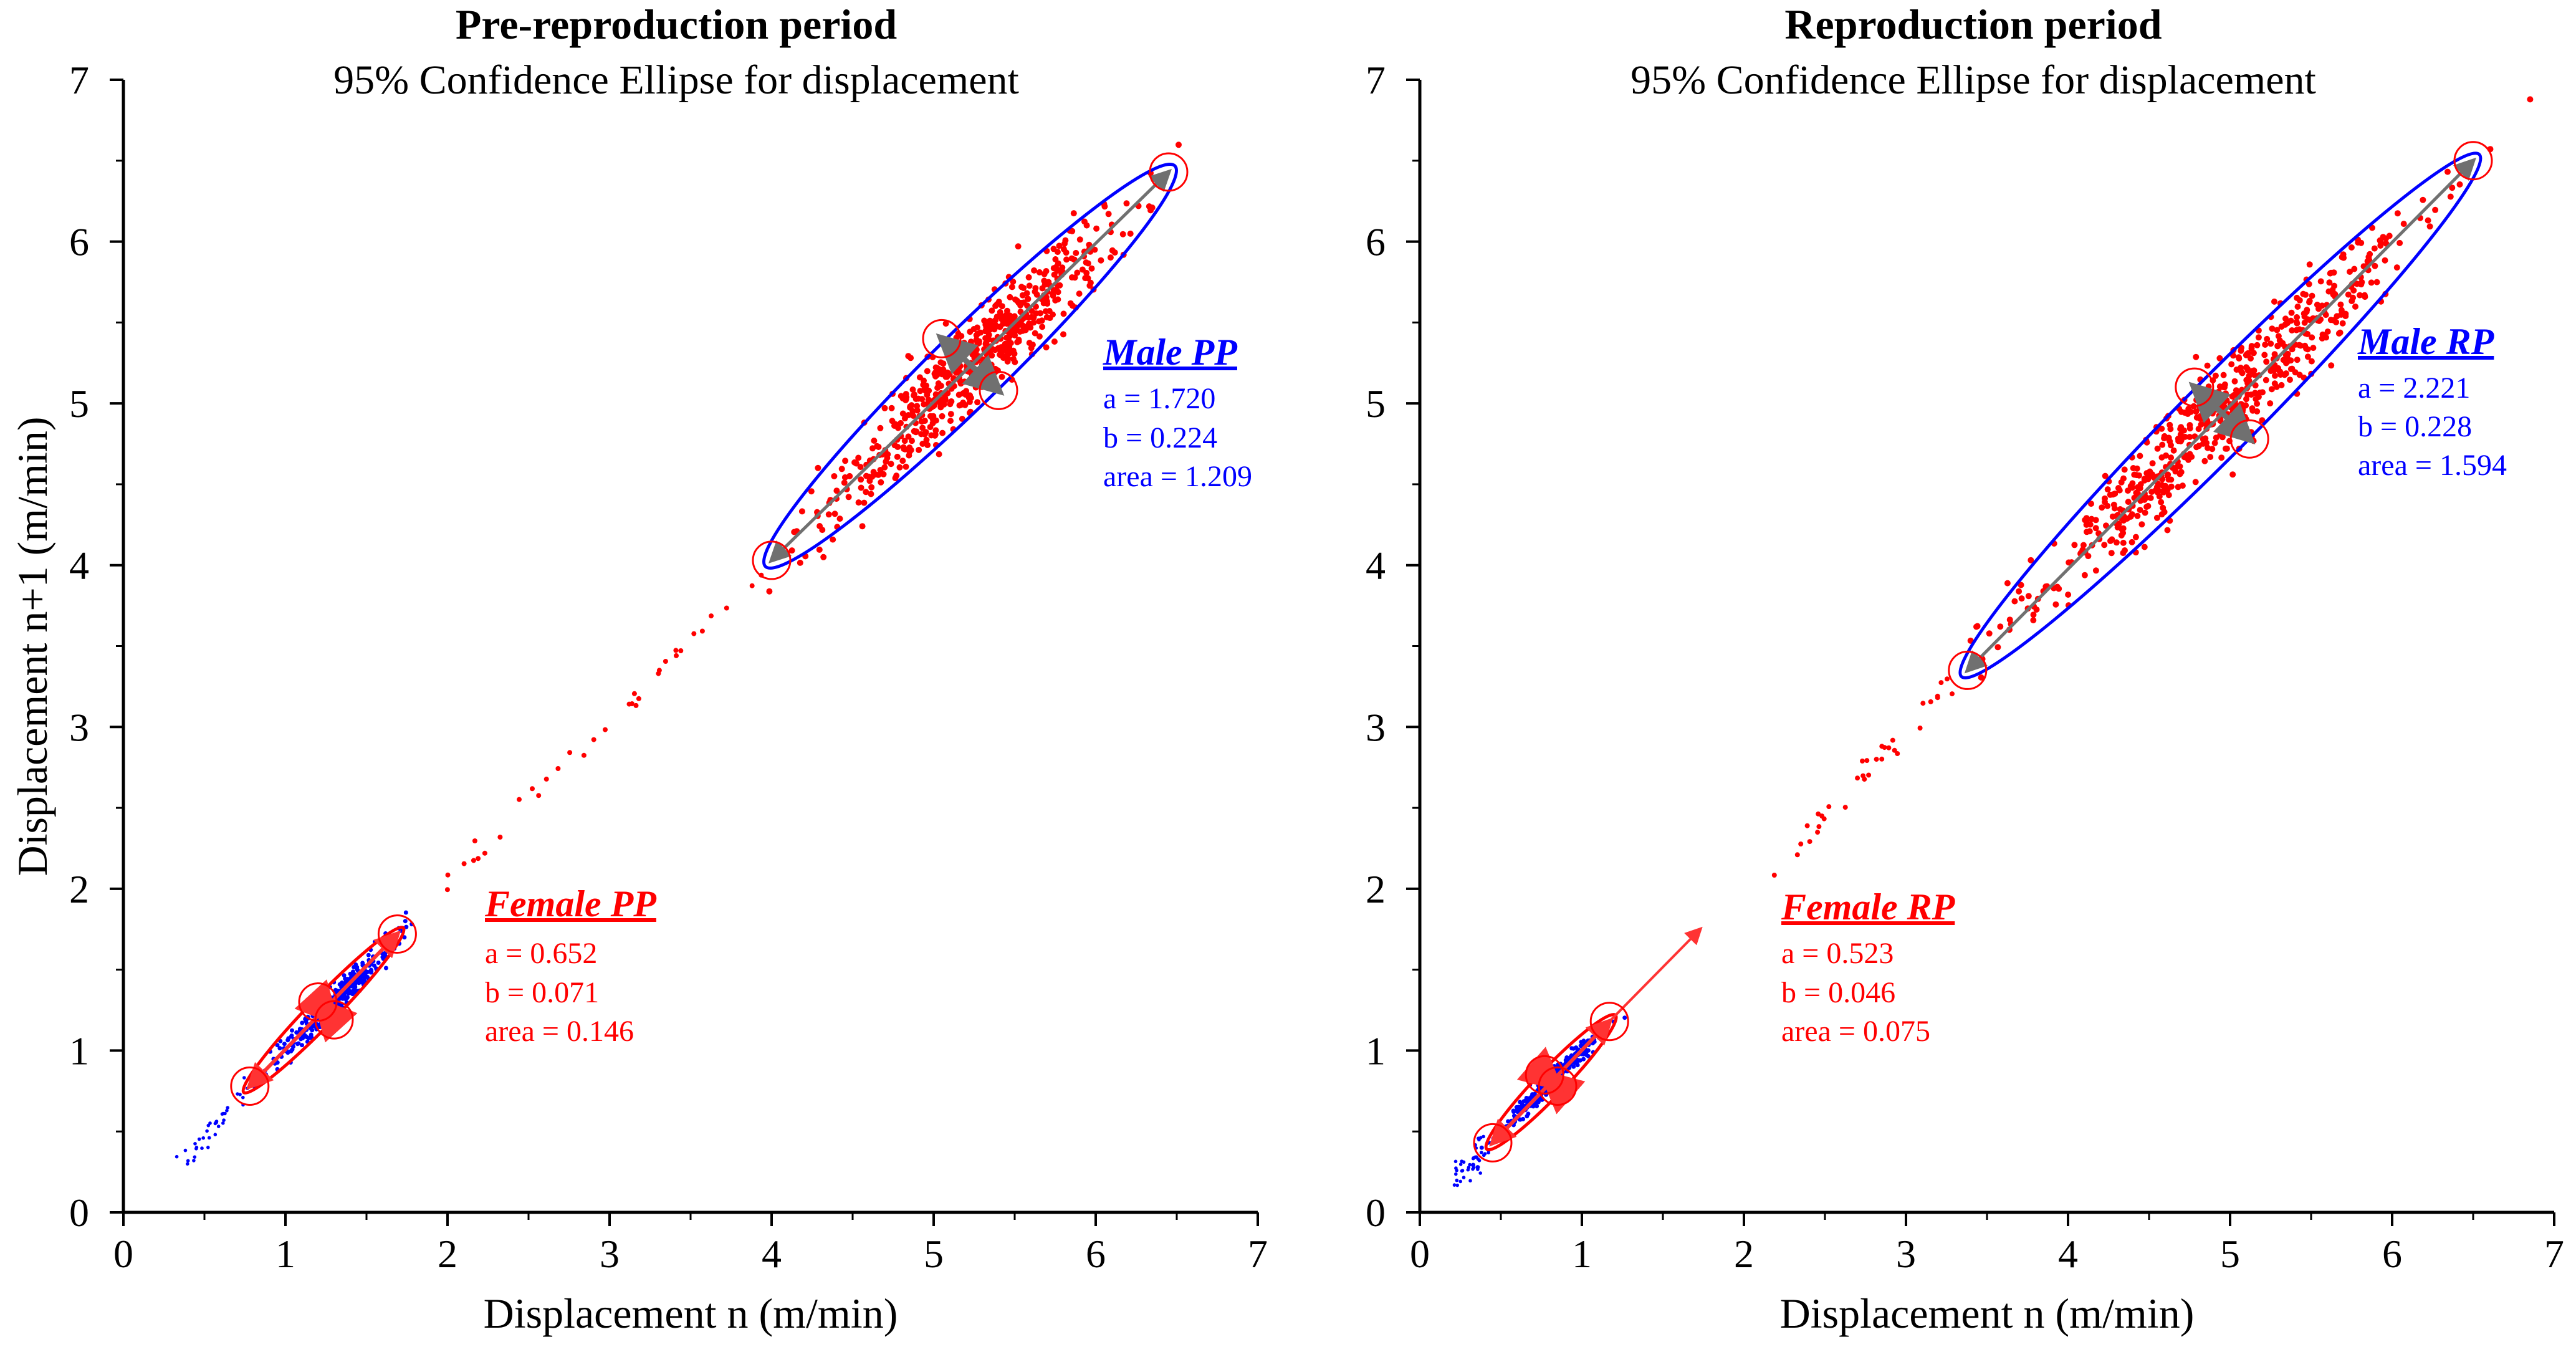  Describe the element at coordinates (1973, 25) in the screenshot. I see `chart-title: Reproduction period` at that location.